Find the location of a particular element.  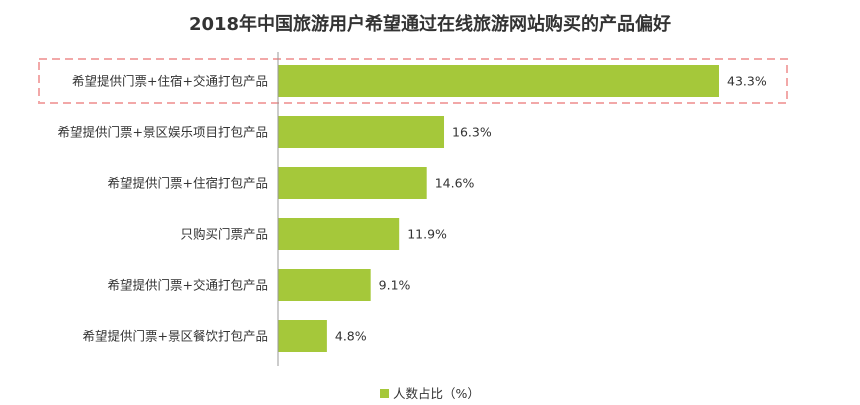

bar-group: 希望提供门票+住宿打包产品 14.6% is located at coordinates (291, 183).